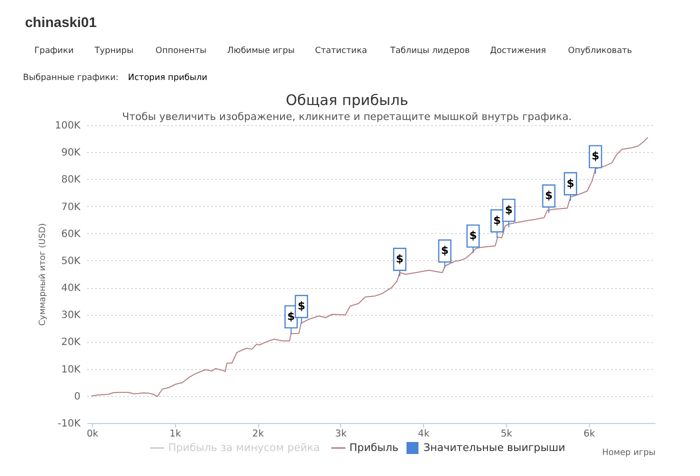 The image size is (700, 476). Describe the element at coordinates (77, 396) in the screenshot. I see `y-tick-label: 0` at that location.